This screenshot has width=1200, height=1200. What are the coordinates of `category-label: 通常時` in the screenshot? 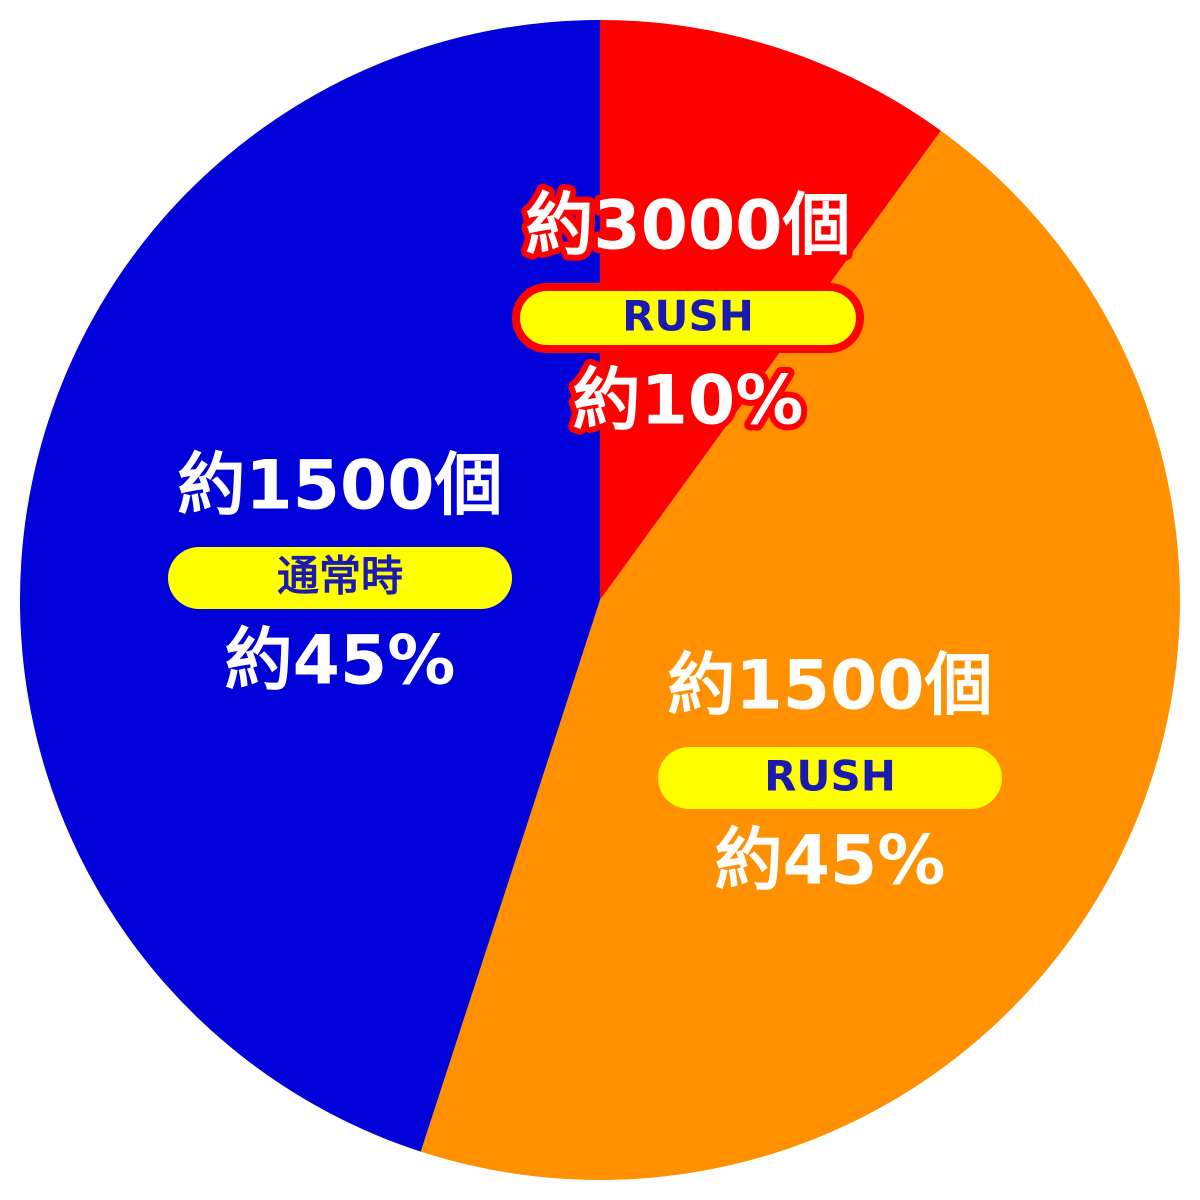 It's located at (340, 576).